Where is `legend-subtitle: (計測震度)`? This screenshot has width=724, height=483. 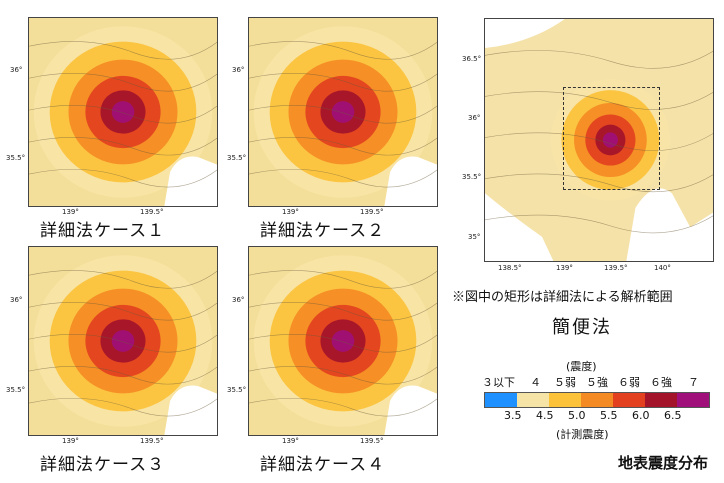 legend-subtitle: (計測震度) is located at coordinates (582, 434).